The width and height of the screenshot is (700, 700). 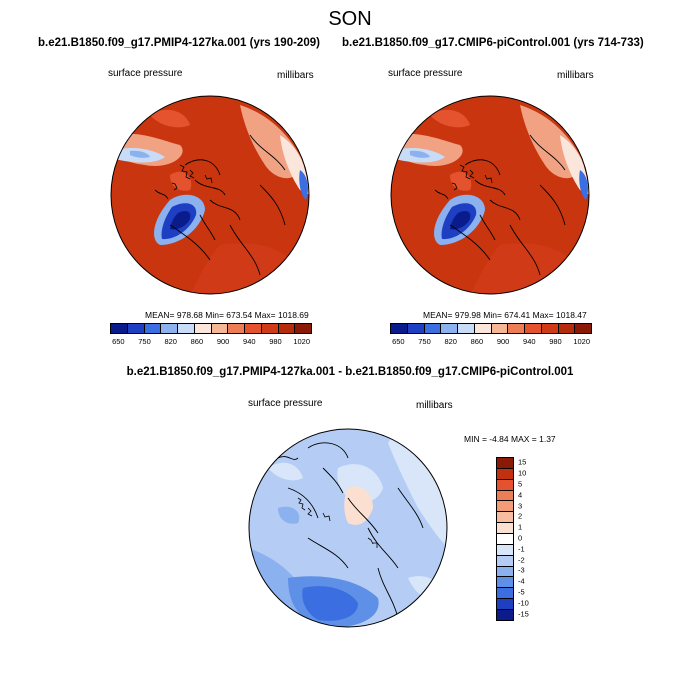 What do you see at coordinates (522, 473) in the screenshot?
I see `colorbar-tick-label: 10` at bounding box center [522, 473].